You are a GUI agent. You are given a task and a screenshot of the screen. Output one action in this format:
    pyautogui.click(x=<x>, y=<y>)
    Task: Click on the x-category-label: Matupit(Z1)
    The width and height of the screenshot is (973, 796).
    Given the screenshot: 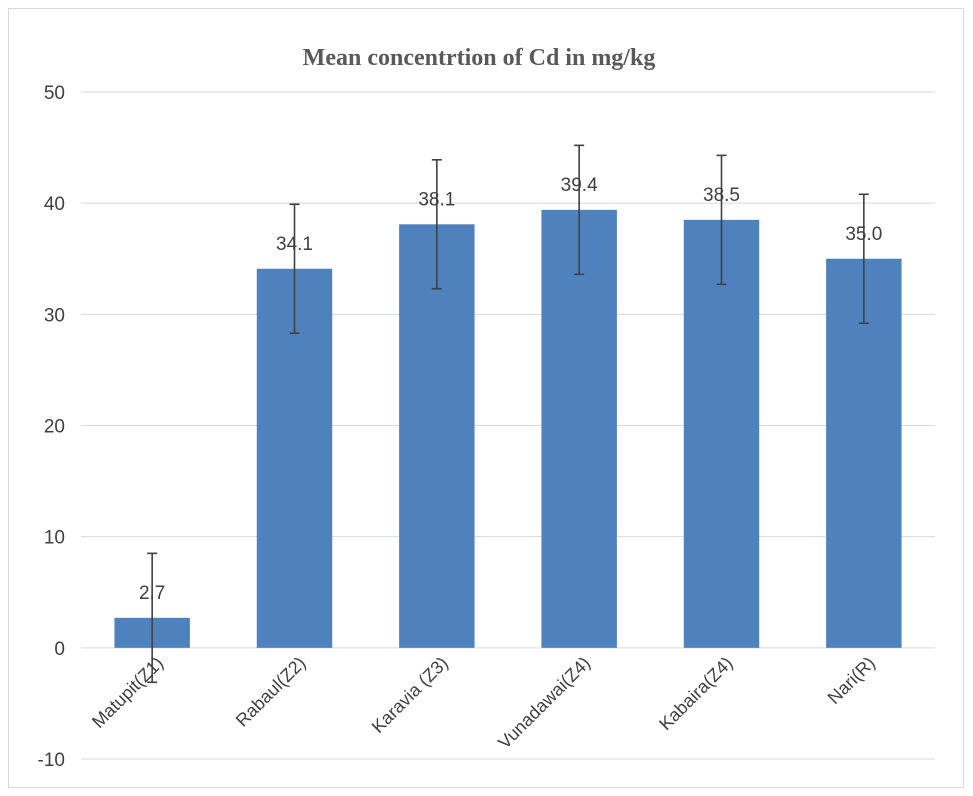 What is the action you would take?
    pyautogui.click(x=127, y=692)
    